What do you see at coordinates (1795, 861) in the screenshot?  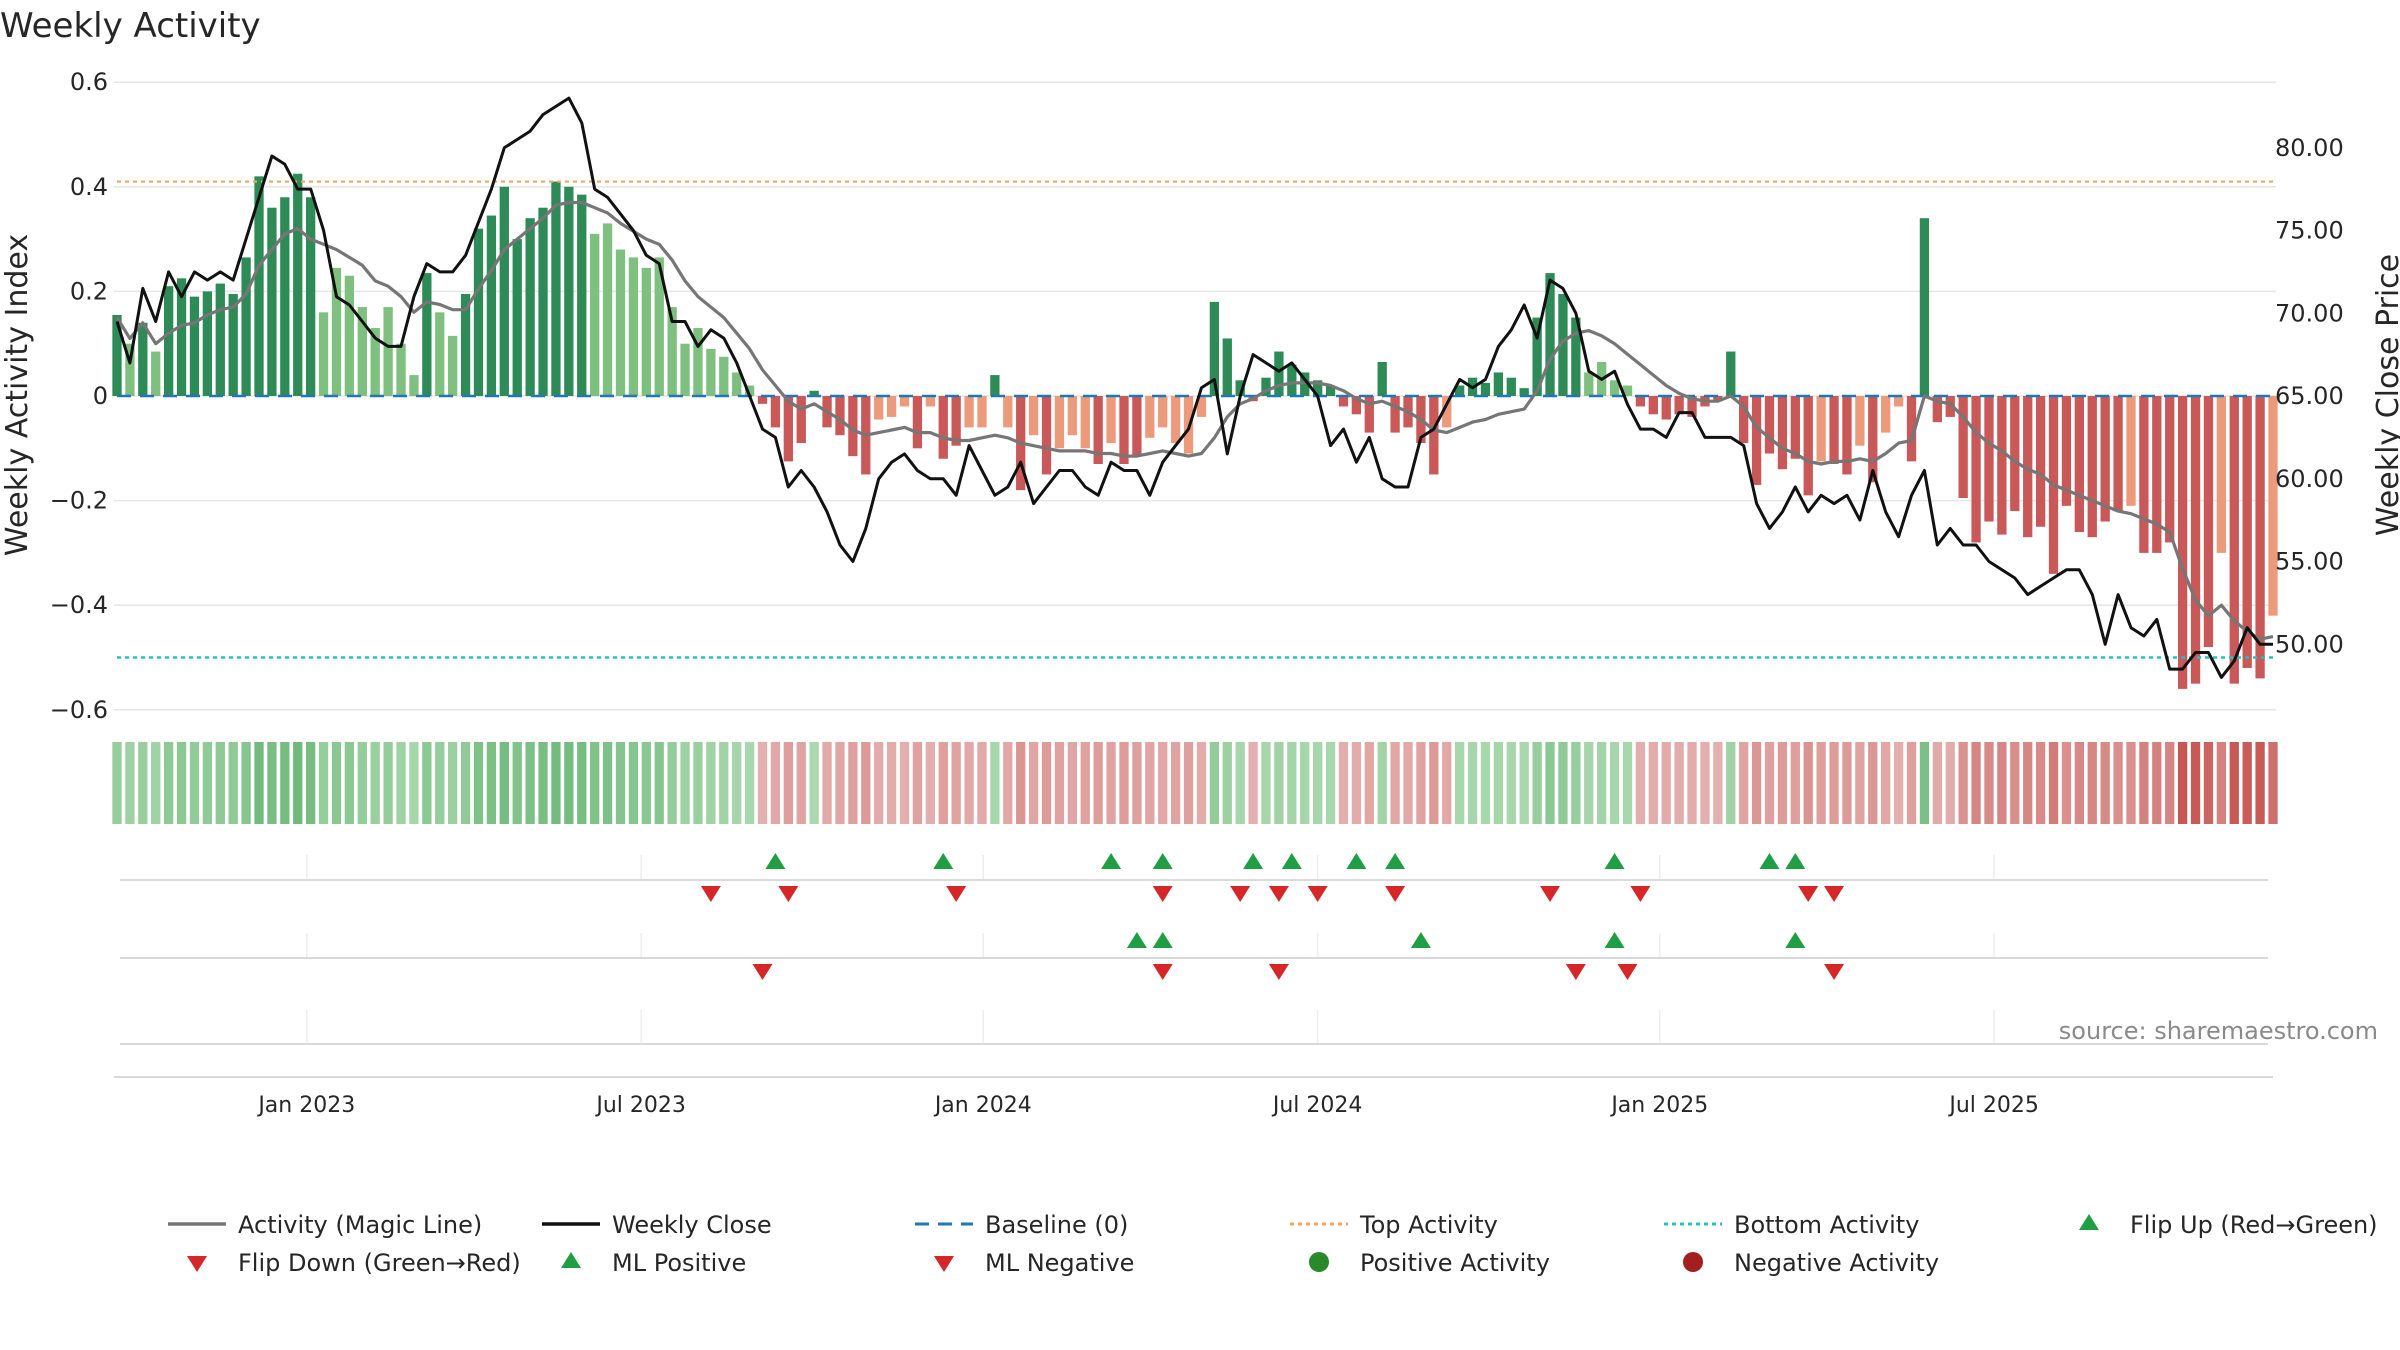 I see `flip-up-marker` at bounding box center [1795, 861].